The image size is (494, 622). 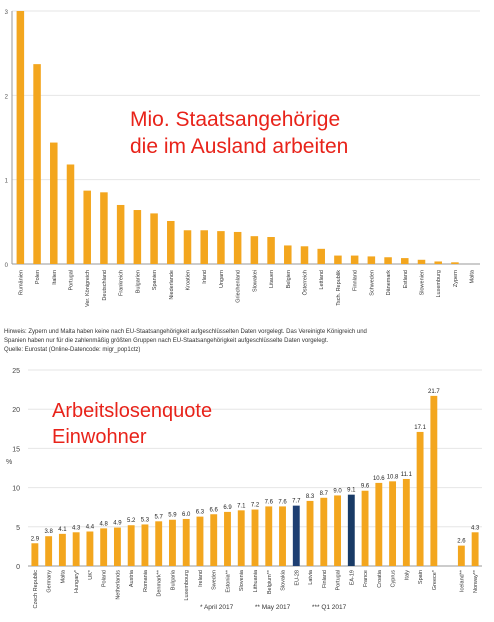 What do you see at coordinates (16, 410) in the screenshot?
I see `y-tick-label: 20` at bounding box center [16, 410].